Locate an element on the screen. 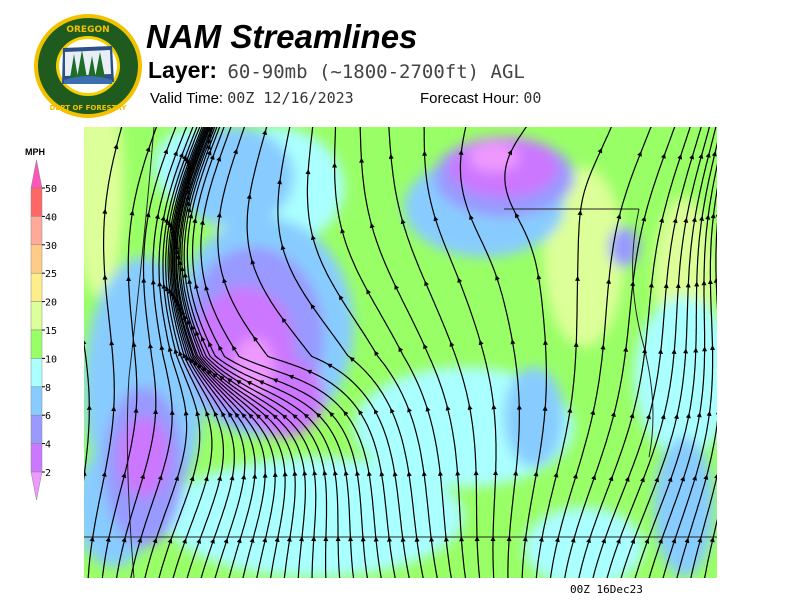 This screenshot has width=800, height=600. forecast-hour: Forecast Hour: 00 is located at coordinates (480, 98).